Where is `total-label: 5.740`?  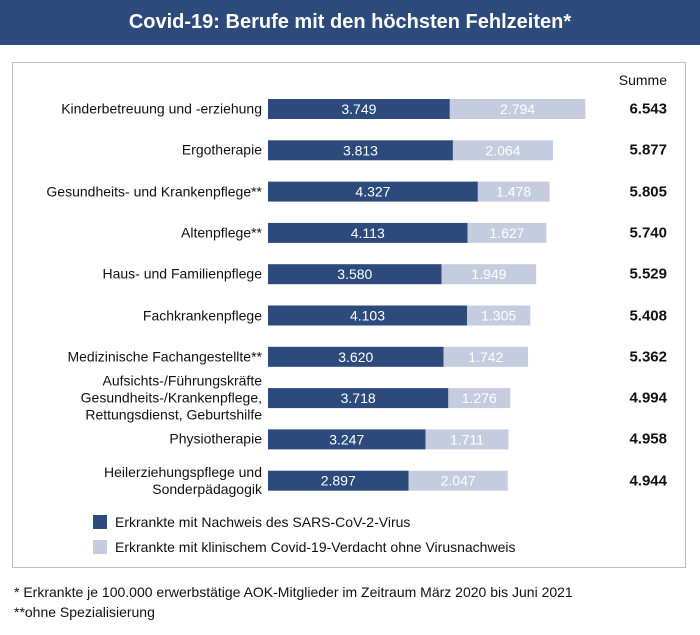
total-label: 5.740 is located at coordinates (648, 233).